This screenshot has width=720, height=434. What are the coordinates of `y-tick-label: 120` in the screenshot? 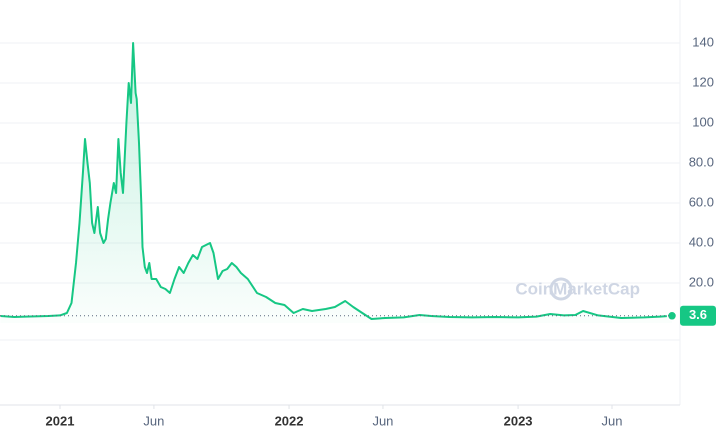 It's located at (703, 81).